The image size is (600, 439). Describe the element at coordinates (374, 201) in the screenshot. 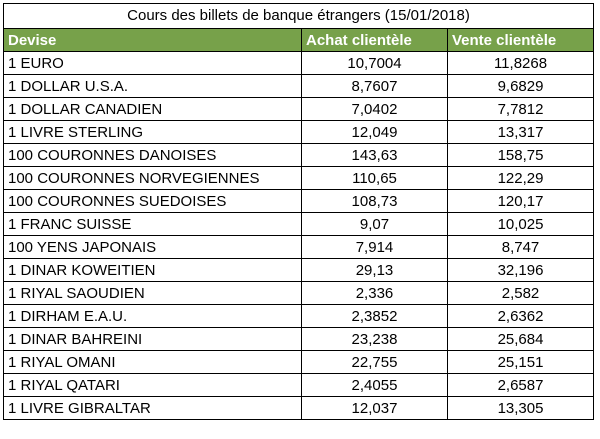

I see `cell-buy-rate: 108,73` at that location.